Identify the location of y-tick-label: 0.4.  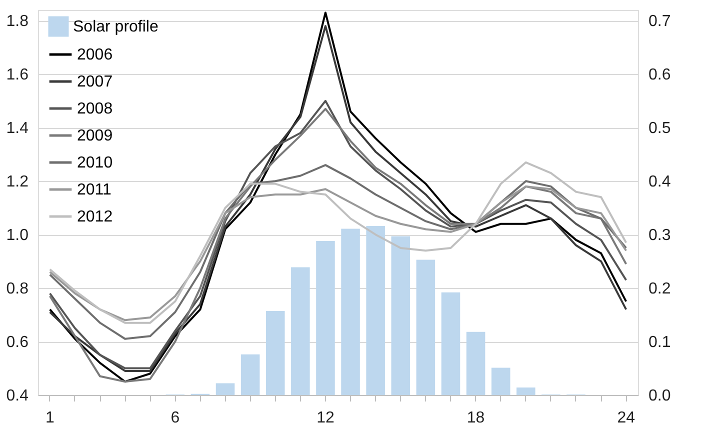
(17, 396).